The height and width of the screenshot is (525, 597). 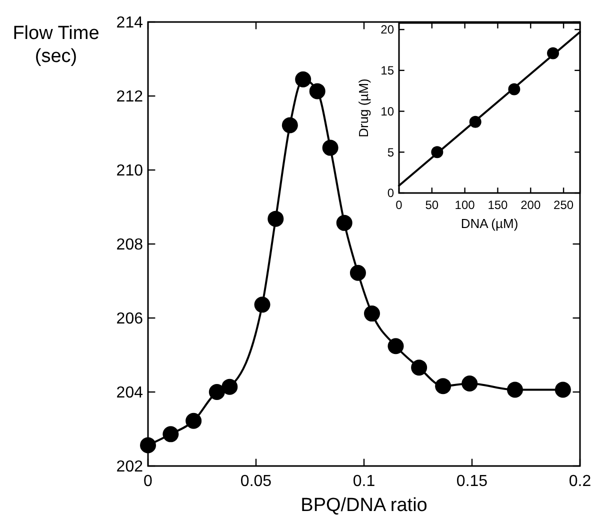 I want to click on x-tick-label: 200, so click(x=530, y=205).